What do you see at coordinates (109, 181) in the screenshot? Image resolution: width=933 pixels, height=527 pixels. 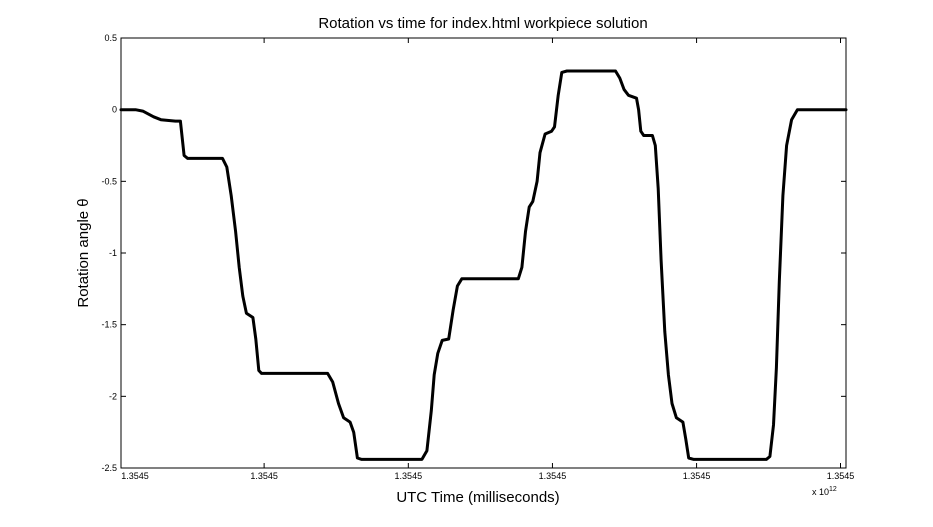 I see `y-tick-label: -0.5` at bounding box center [109, 181].